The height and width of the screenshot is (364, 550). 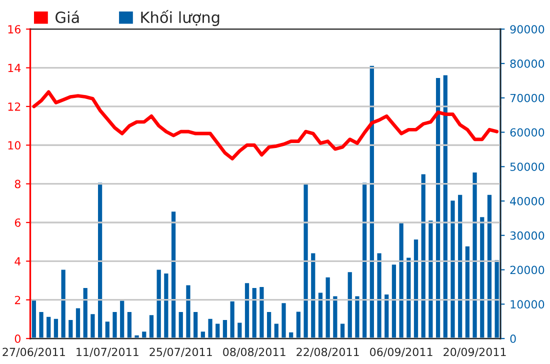 What do you see at coordinates (527, 132) in the screenshot?
I see `y2-tick-label: 60000` at bounding box center [527, 132].